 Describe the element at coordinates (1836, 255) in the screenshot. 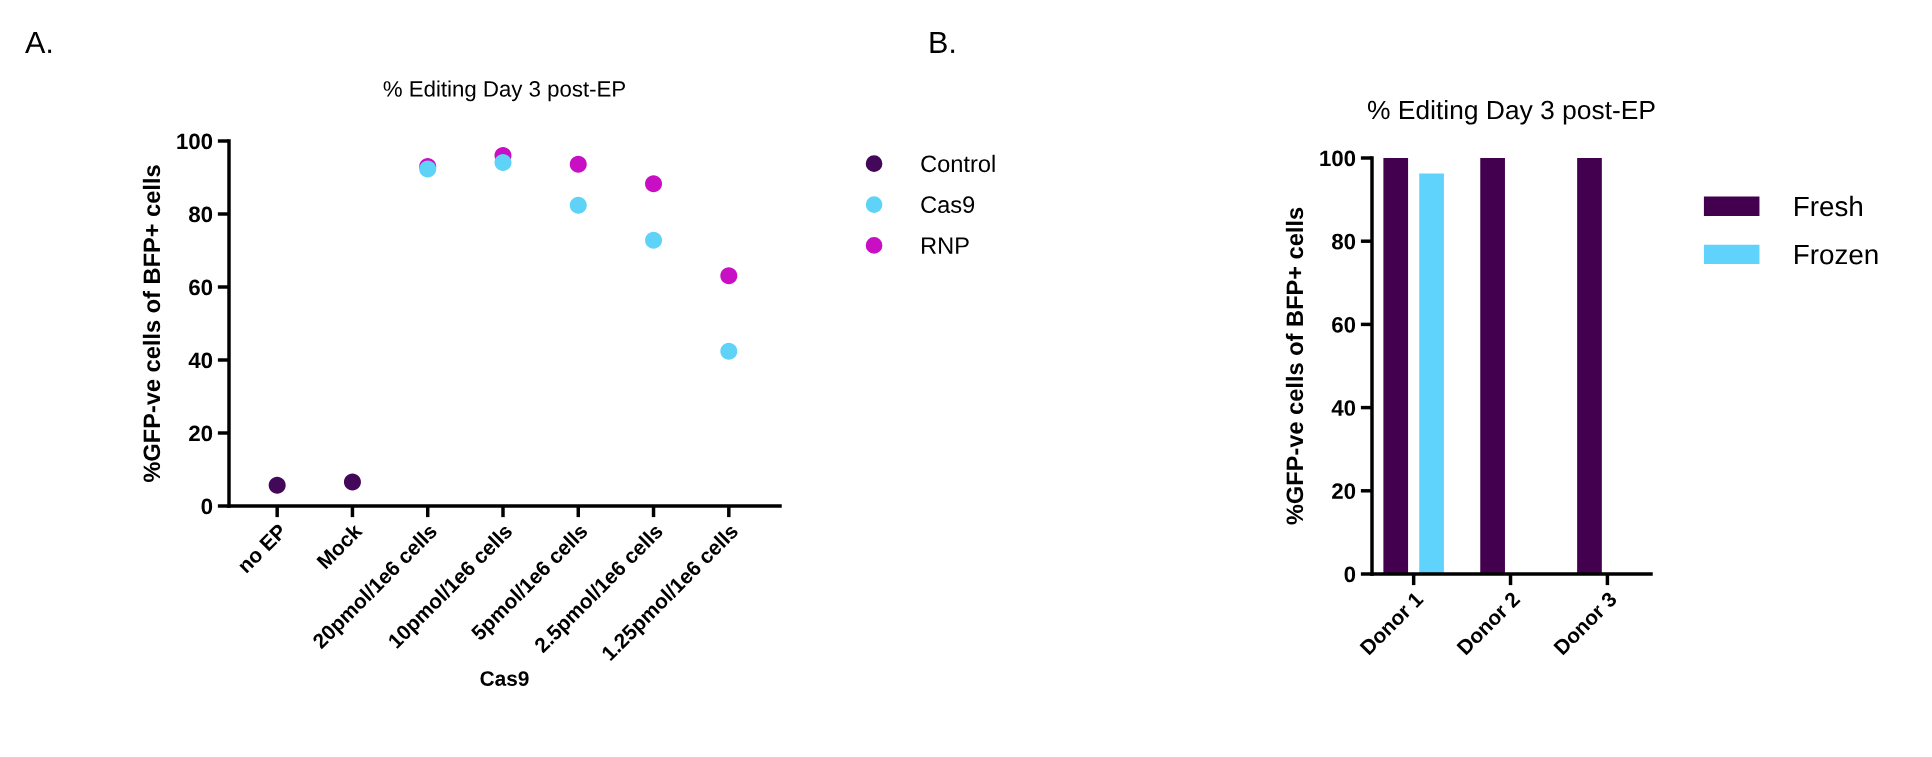

I see `legend-label: Frozen` at that location.